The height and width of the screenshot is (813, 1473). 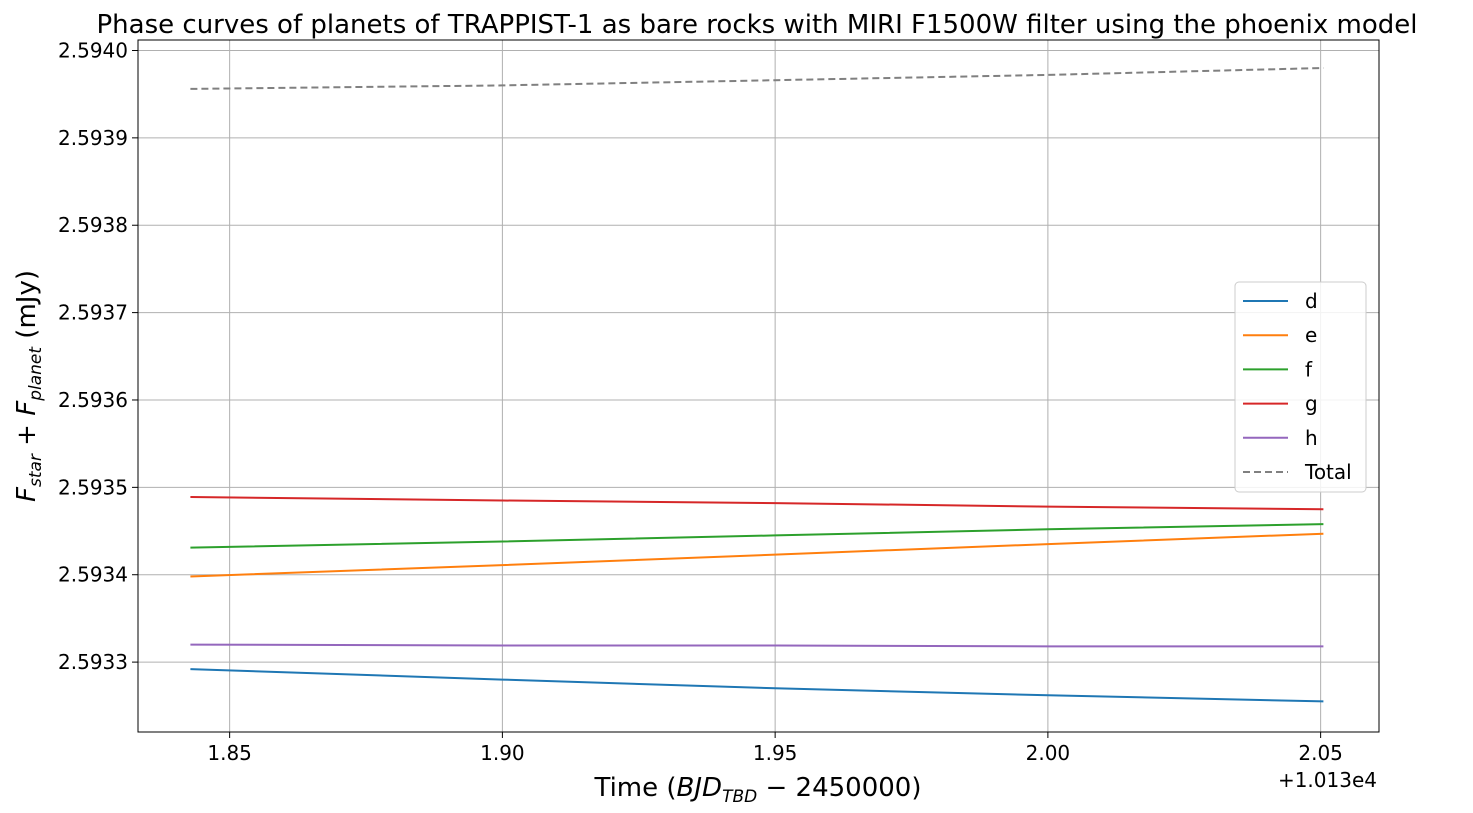 What do you see at coordinates (1328, 472) in the screenshot?
I see `legend-label: Total` at bounding box center [1328, 472].